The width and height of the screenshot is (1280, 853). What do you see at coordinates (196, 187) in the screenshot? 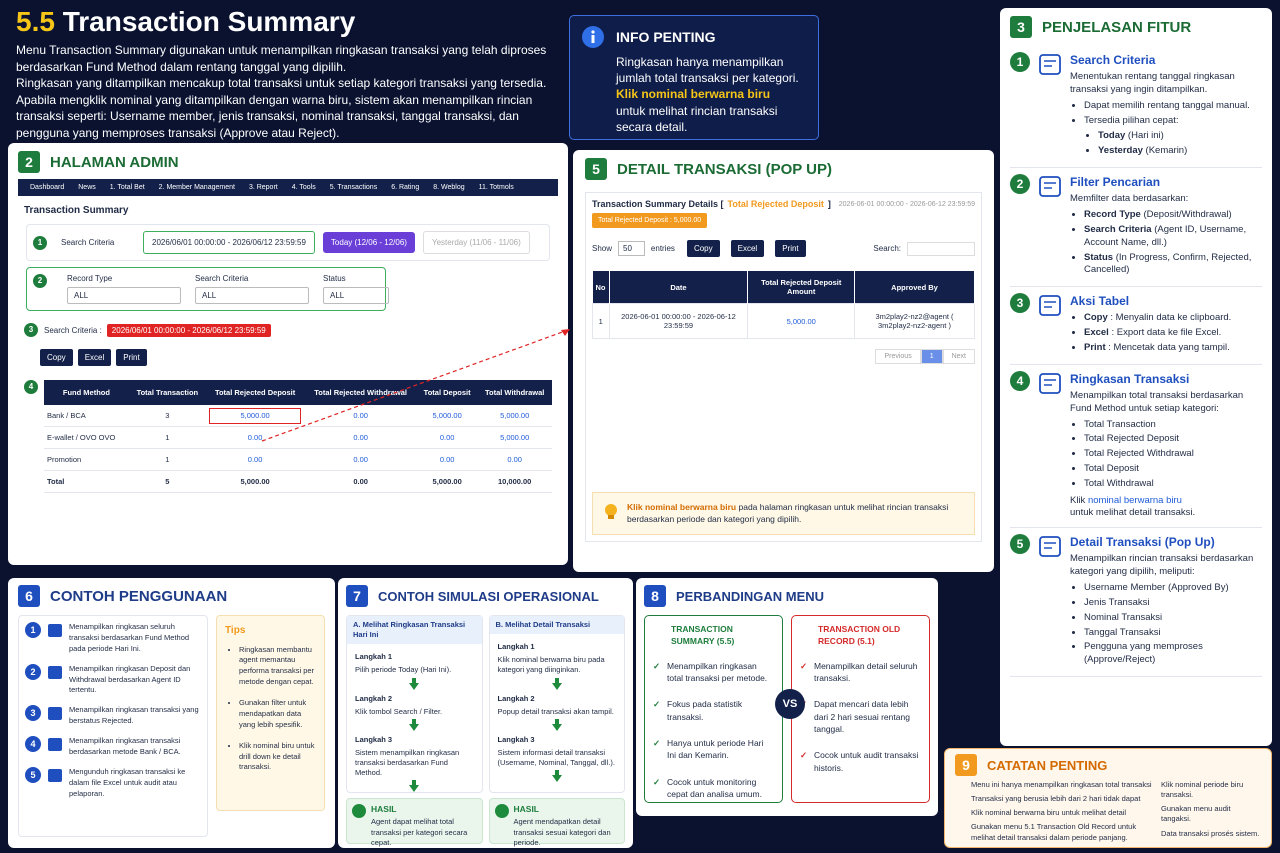
I see `nav-item: 2. Member Management` at bounding box center [196, 187].